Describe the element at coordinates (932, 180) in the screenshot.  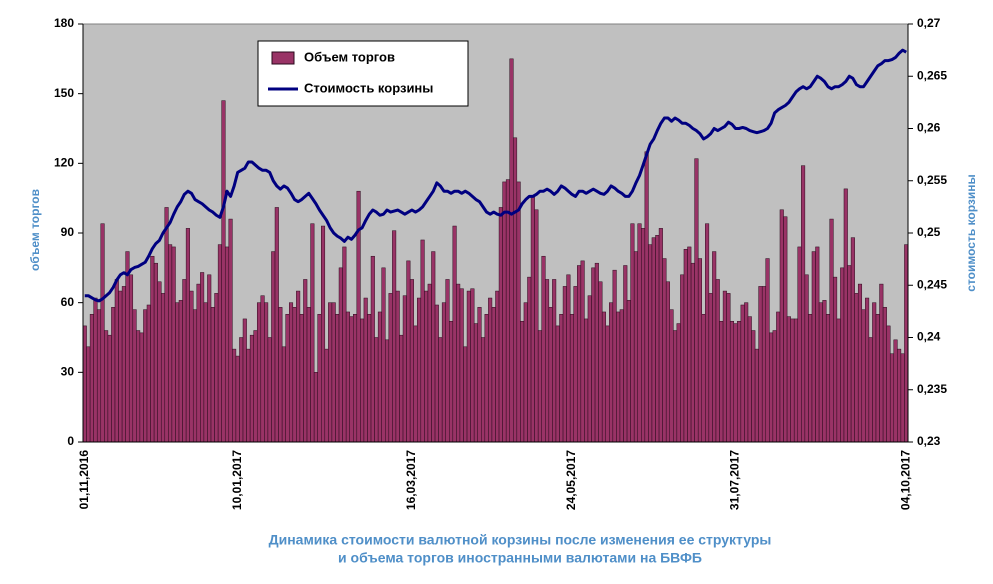
I see `y2-tick-label: 0,255` at that location.